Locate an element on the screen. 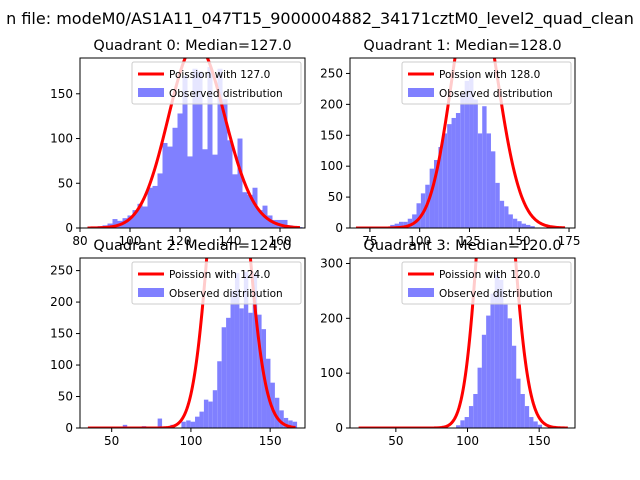  panel-title: Quadrant 1: Median=128.0 is located at coordinates (462, 46).